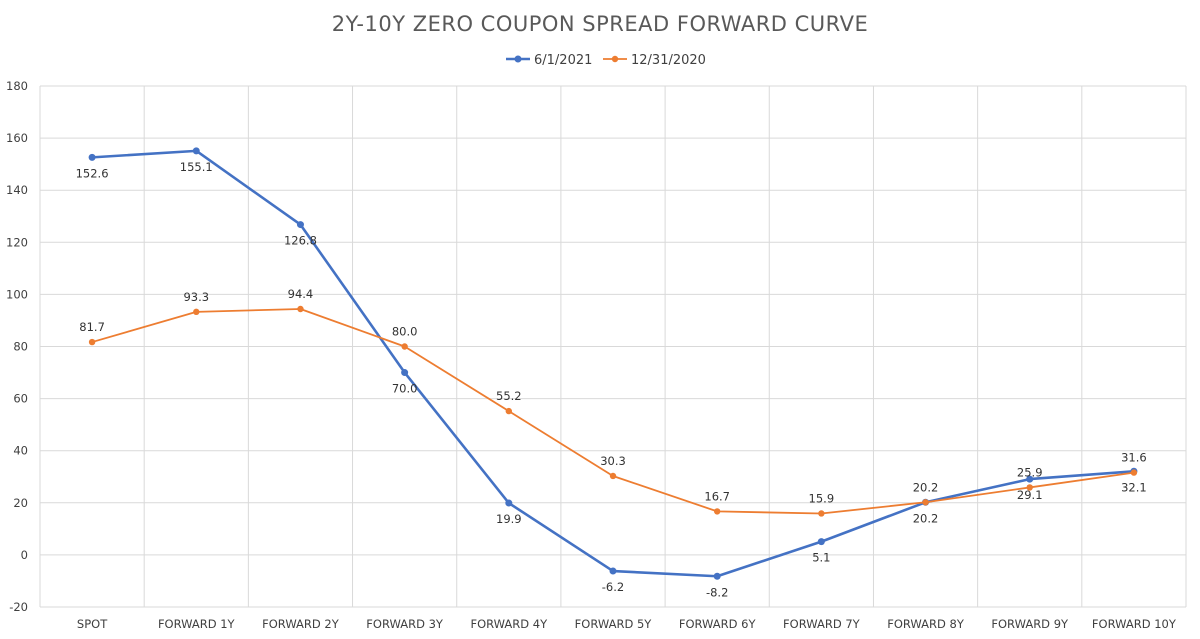  I want to click on y-tick-label: 20, so click(20, 503).